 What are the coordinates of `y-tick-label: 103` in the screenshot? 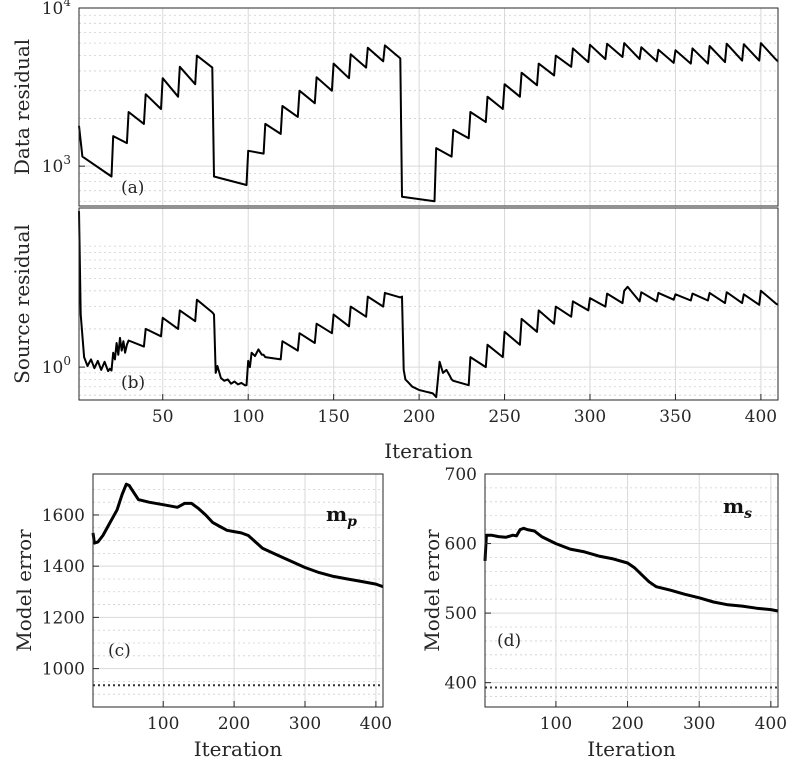 It's located at (56, 165).